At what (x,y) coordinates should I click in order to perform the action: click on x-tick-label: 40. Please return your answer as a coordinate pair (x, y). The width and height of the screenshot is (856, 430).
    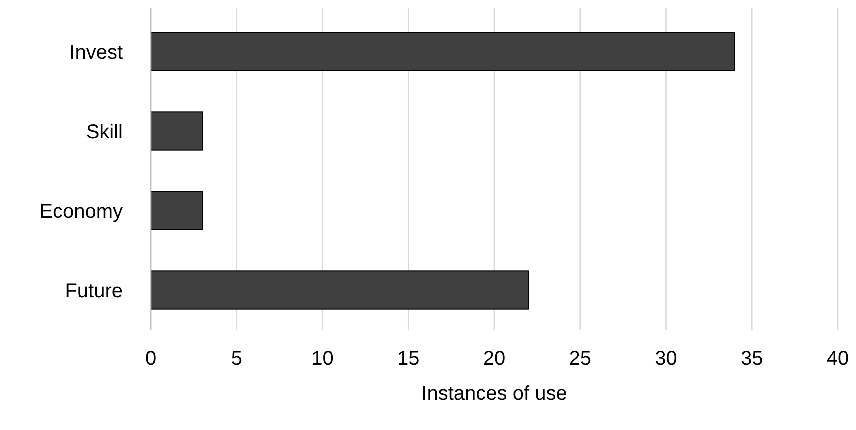
    Looking at the image, I should click on (838, 359).